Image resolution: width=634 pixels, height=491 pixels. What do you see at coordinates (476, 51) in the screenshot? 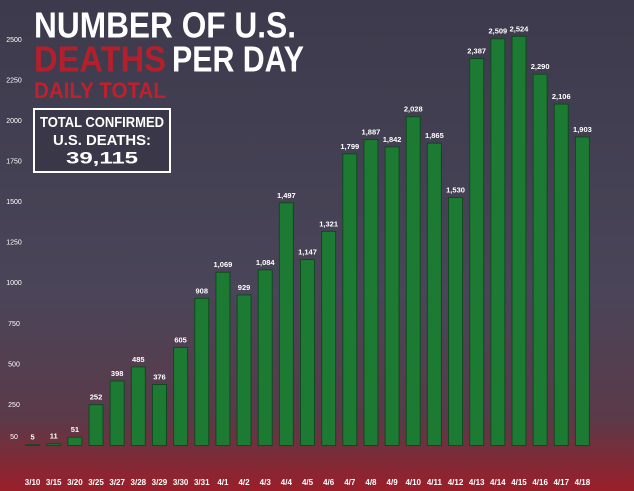
I see `value-label: 2,387` at bounding box center [476, 51].